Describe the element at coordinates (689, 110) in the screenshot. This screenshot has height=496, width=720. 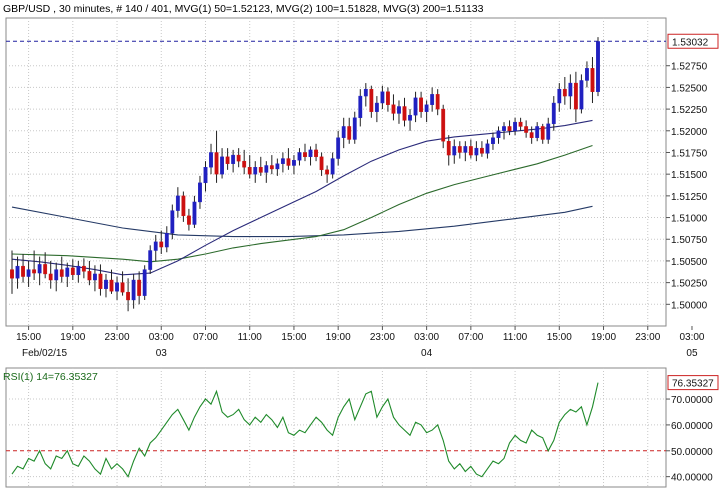
I see `price-y-tick-label: 1.52250` at that location.